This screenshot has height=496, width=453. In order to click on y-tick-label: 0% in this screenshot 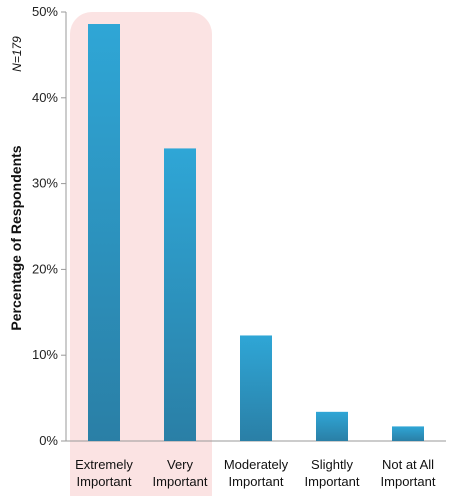, I will do `click(48, 440)`.